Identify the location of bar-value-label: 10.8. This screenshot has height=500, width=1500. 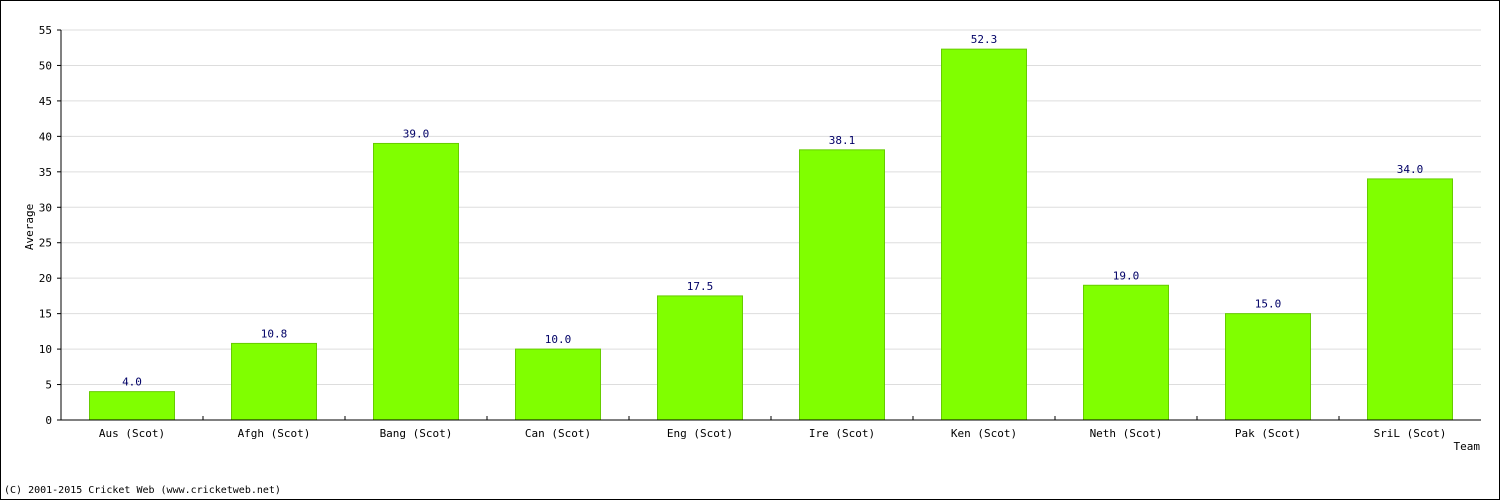
(274, 333).